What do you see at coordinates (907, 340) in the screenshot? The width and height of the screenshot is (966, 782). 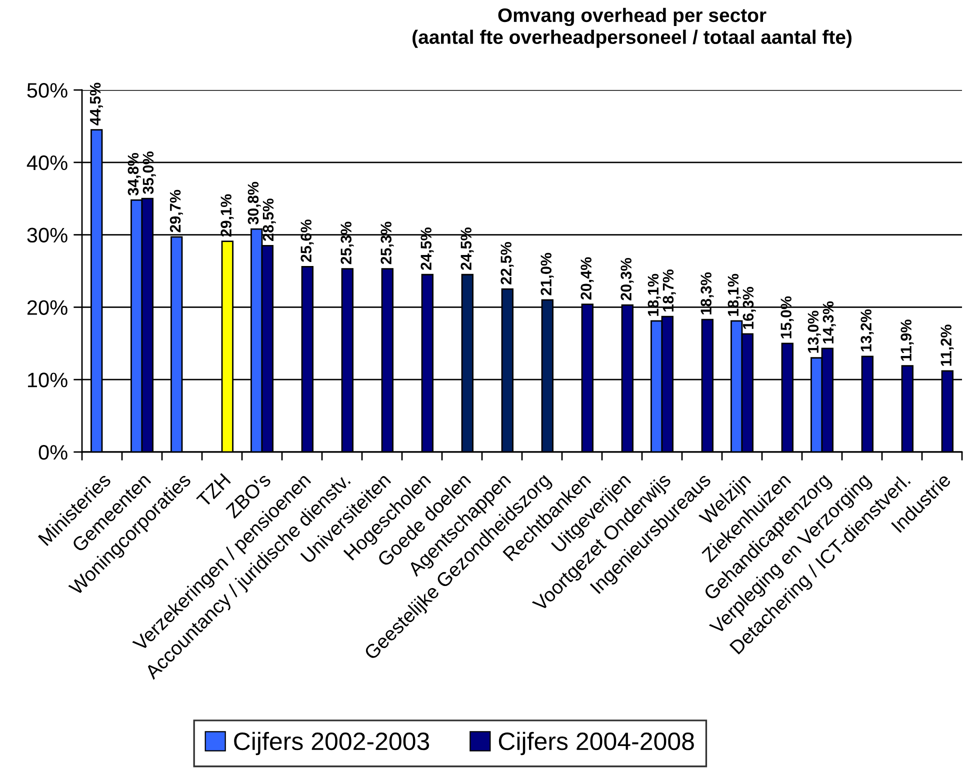 I see `data-label: 11,9%` at bounding box center [907, 340].